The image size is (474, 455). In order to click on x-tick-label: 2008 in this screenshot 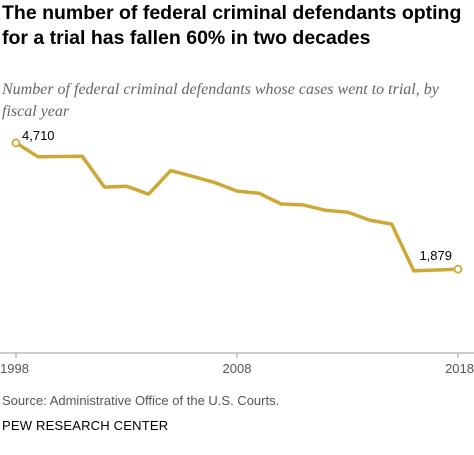, I will do `click(237, 368)`.